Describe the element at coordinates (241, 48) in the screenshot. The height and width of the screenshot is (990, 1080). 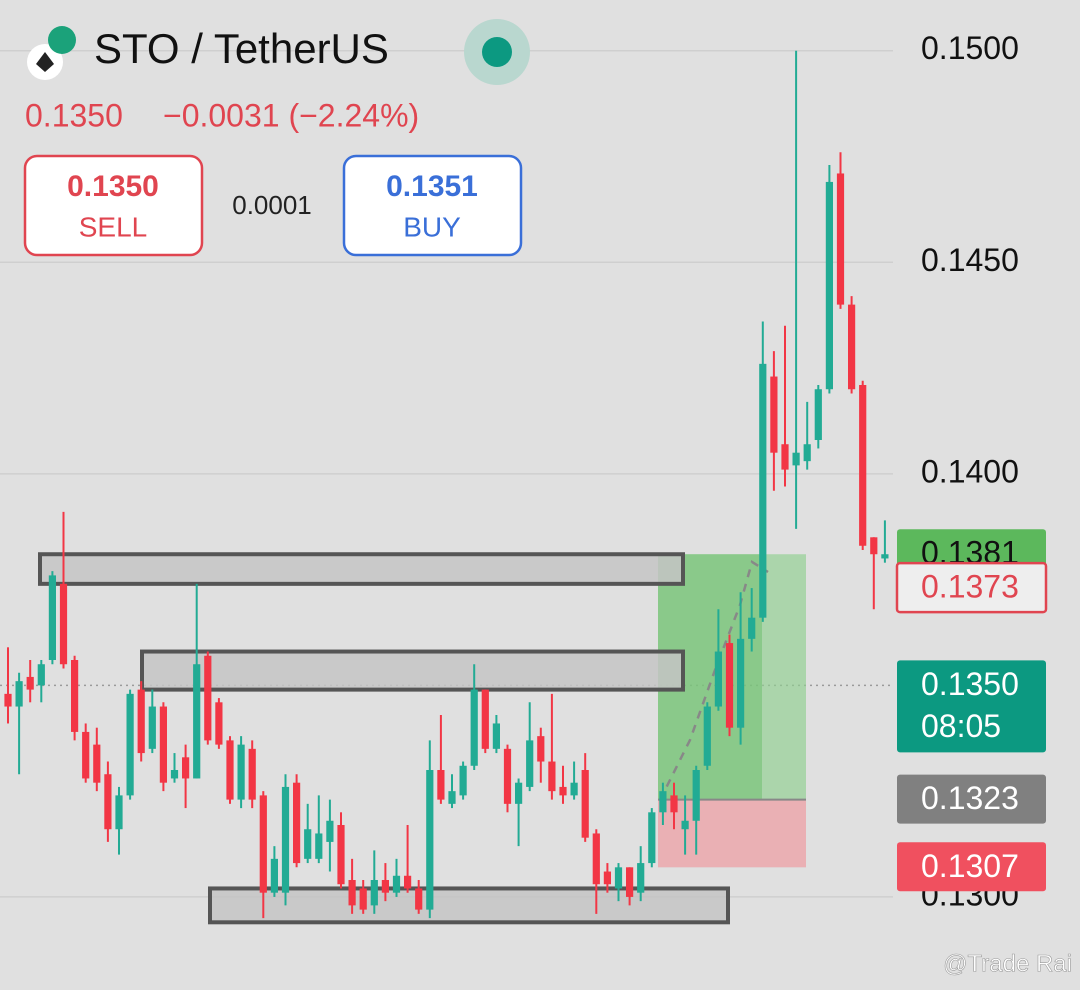
I see `symbol: STO / TetherUS` at that location.